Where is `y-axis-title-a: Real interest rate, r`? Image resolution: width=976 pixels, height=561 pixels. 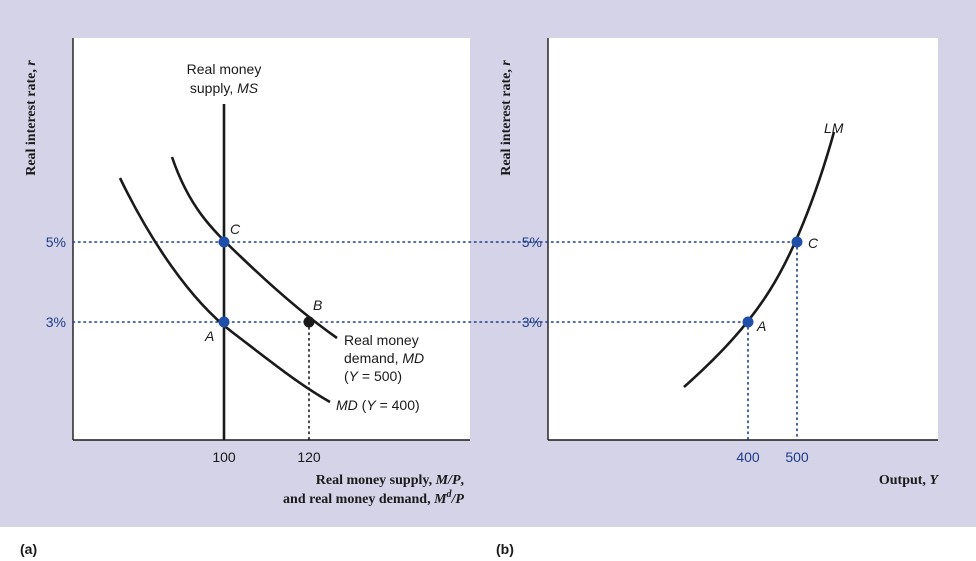
y-axis-title-a: Real interest rate, r is located at coordinates (31, 118).